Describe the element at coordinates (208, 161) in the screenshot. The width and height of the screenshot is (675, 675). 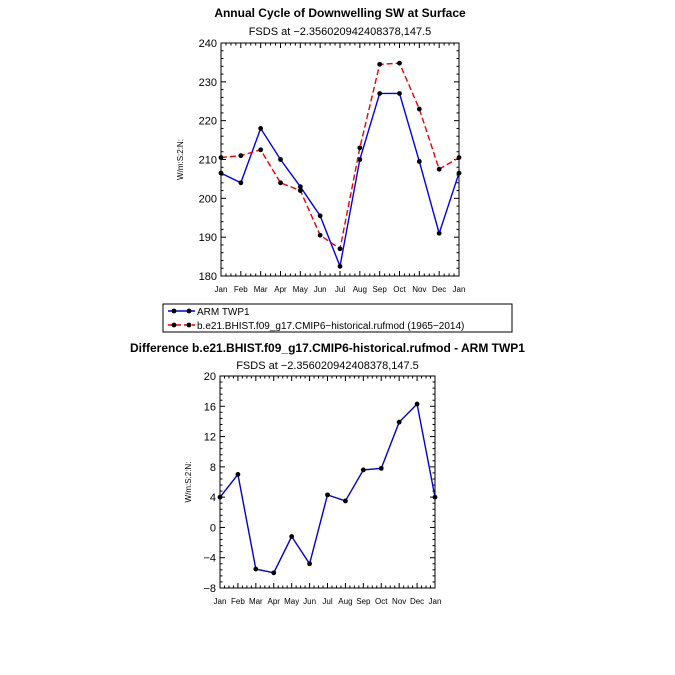
I see `y-tick-label: 210` at that location.